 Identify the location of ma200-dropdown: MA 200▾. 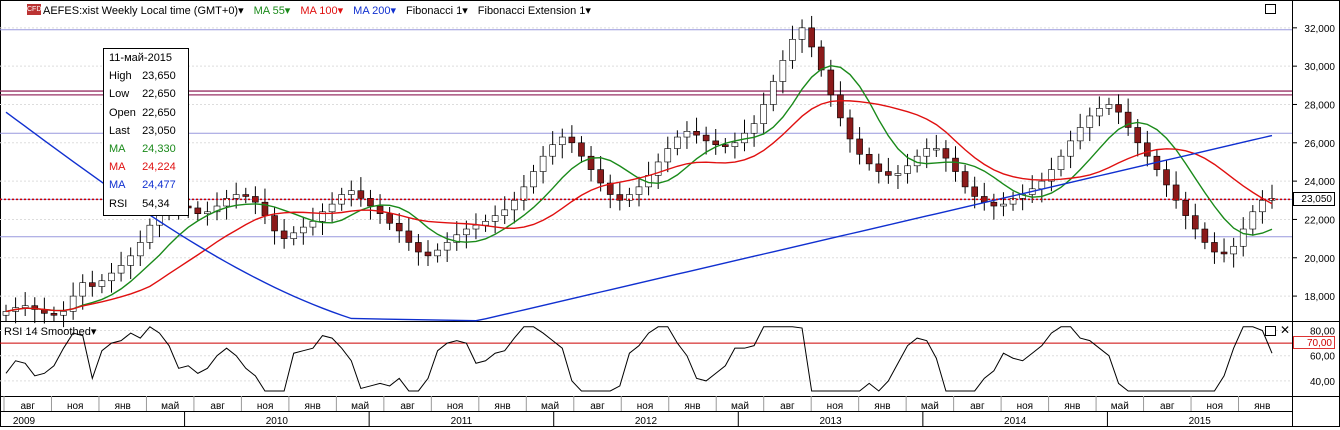
(374, 10).